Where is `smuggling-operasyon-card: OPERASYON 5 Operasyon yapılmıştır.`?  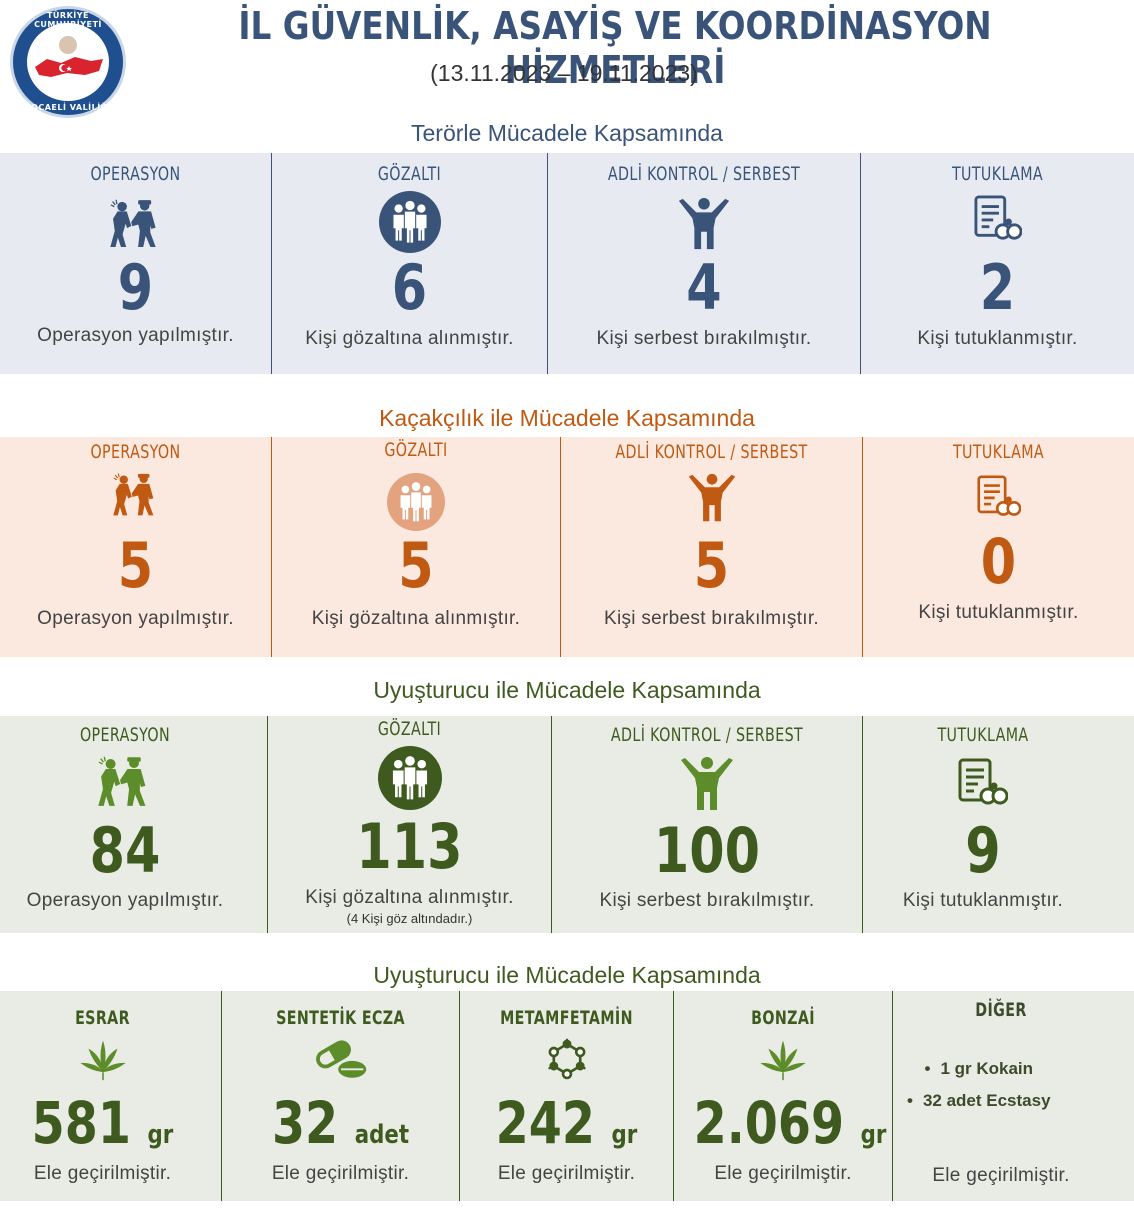
smuggling-operasyon-card: OPERASYON 5 Operasyon yapılmıştır. is located at coordinates (135, 547).